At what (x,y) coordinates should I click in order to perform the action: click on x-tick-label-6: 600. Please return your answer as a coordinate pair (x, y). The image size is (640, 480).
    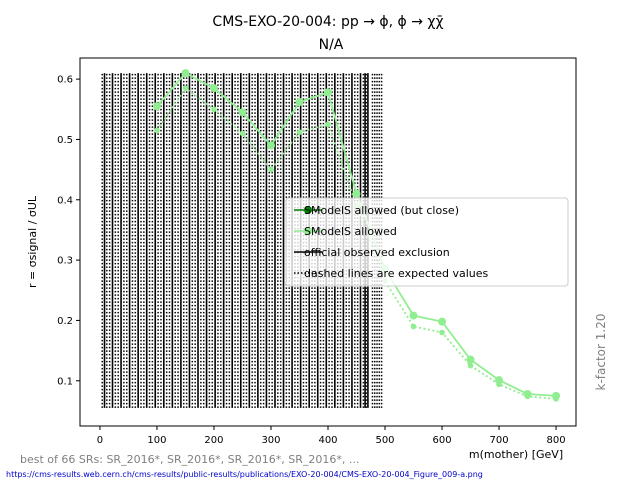
    Looking at the image, I should click on (441, 440).